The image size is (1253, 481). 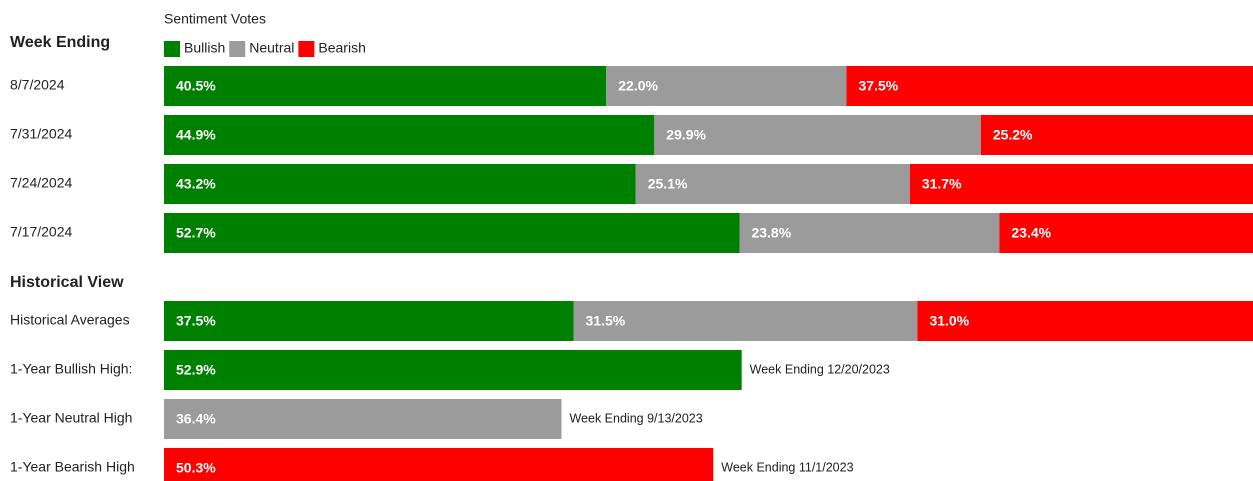 What do you see at coordinates (771, 233) in the screenshot?
I see `value-label: 23.8%` at bounding box center [771, 233].